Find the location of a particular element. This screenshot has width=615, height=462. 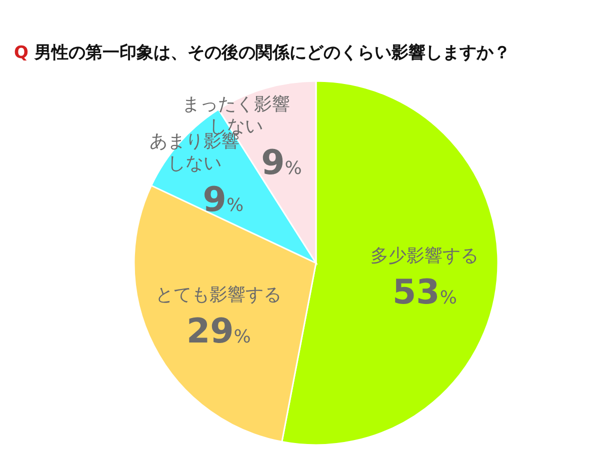

slice-label: とても影響する is located at coordinates (219, 295).